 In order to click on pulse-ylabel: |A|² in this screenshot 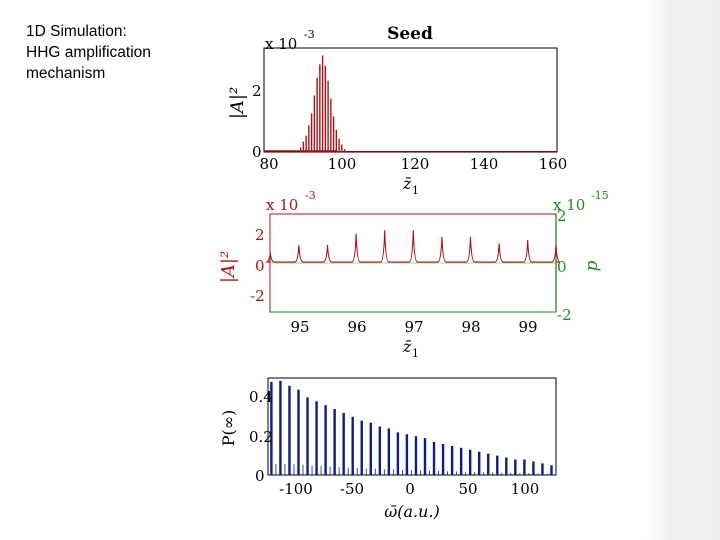, I will do `click(228, 267)`.